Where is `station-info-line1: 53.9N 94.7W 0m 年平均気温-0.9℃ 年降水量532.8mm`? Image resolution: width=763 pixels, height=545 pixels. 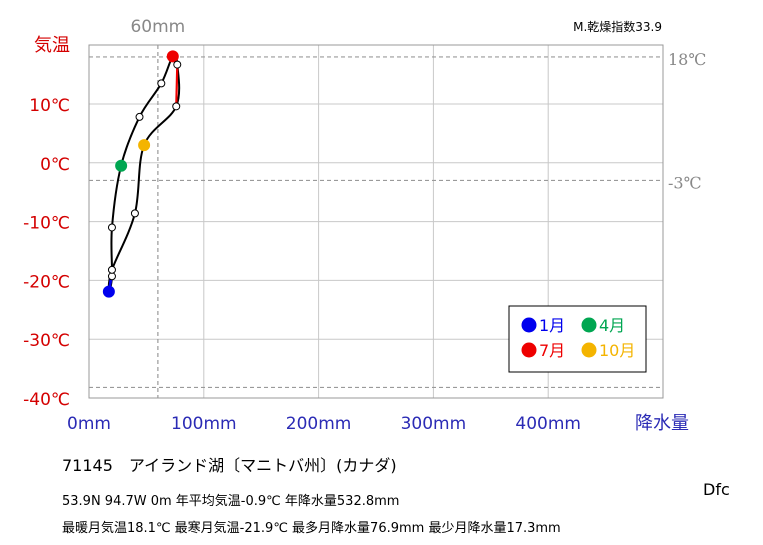 station-info-line1: 53.9N 94.7W 0m 年平均気温-0.9℃ 年降水量532.8mm is located at coordinates (231, 501).